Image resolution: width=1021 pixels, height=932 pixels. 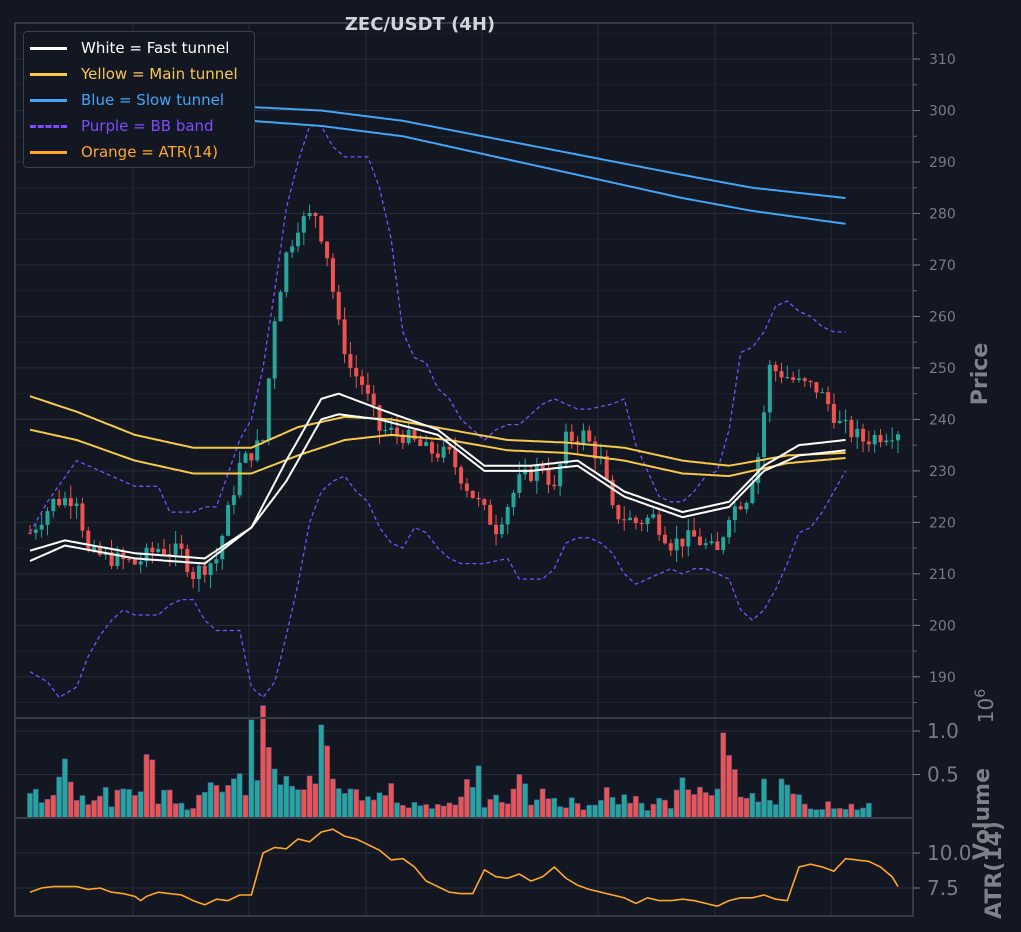 What do you see at coordinates (942, 163) in the screenshot?
I see `price-tick-label: 290` at bounding box center [942, 163].